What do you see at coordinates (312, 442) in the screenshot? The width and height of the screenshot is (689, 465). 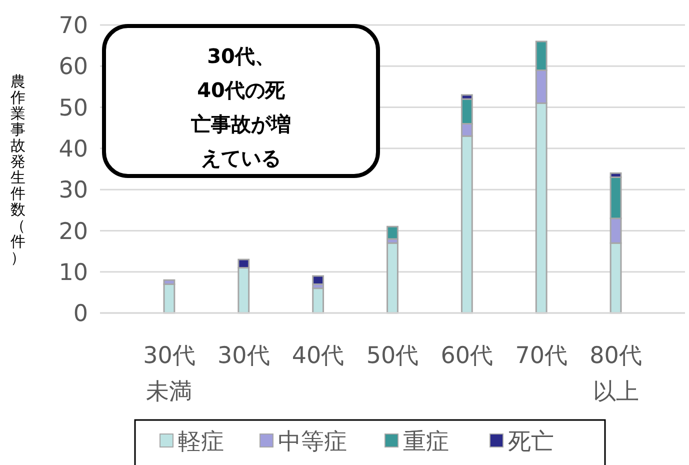 I see `legend-label: 中等症` at bounding box center [312, 442].